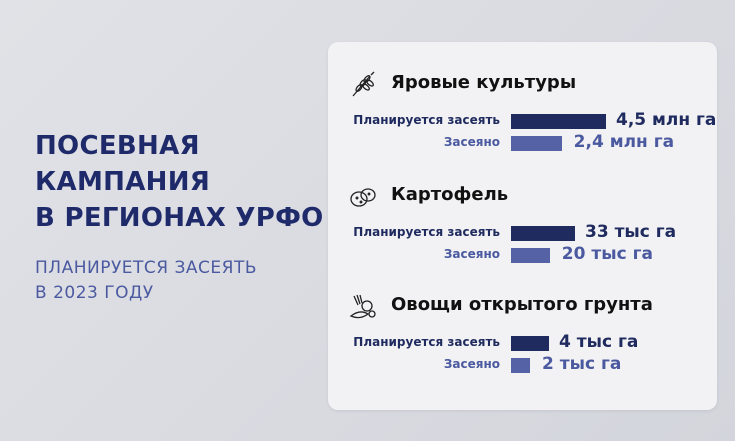  I want to click on planned-row: Планируется засеять 4,5 млн га, so click(522, 120).